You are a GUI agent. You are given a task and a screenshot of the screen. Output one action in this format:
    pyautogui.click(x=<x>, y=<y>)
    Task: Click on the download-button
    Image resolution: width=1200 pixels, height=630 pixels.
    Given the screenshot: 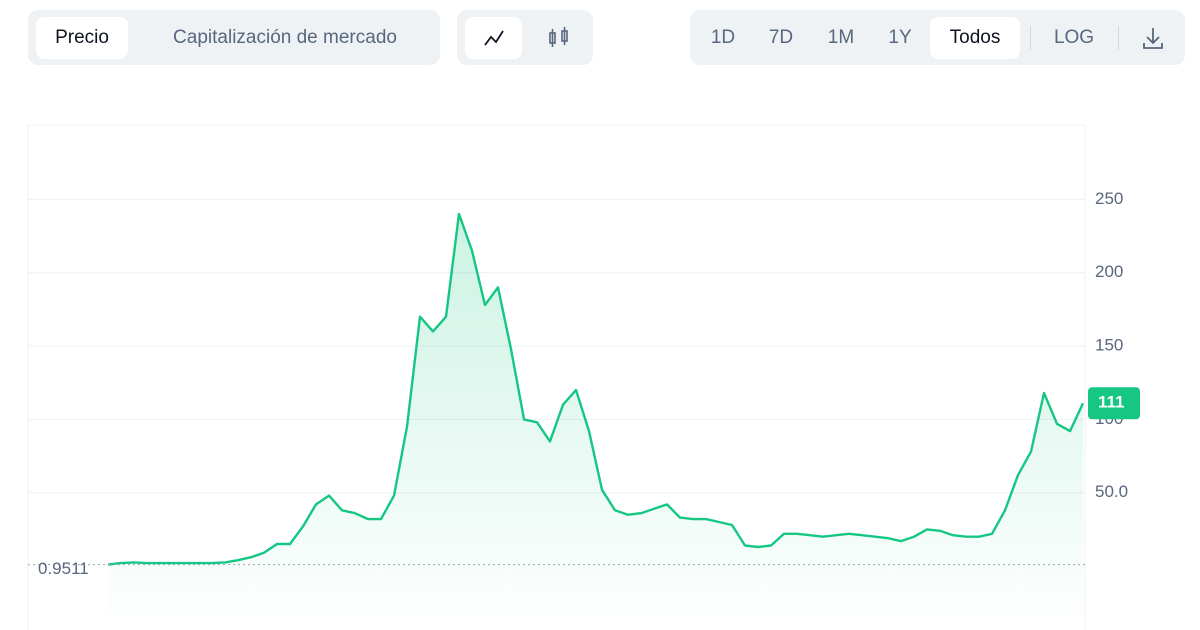 What is the action you would take?
    pyautogui.click(x=1153, y=38)
    